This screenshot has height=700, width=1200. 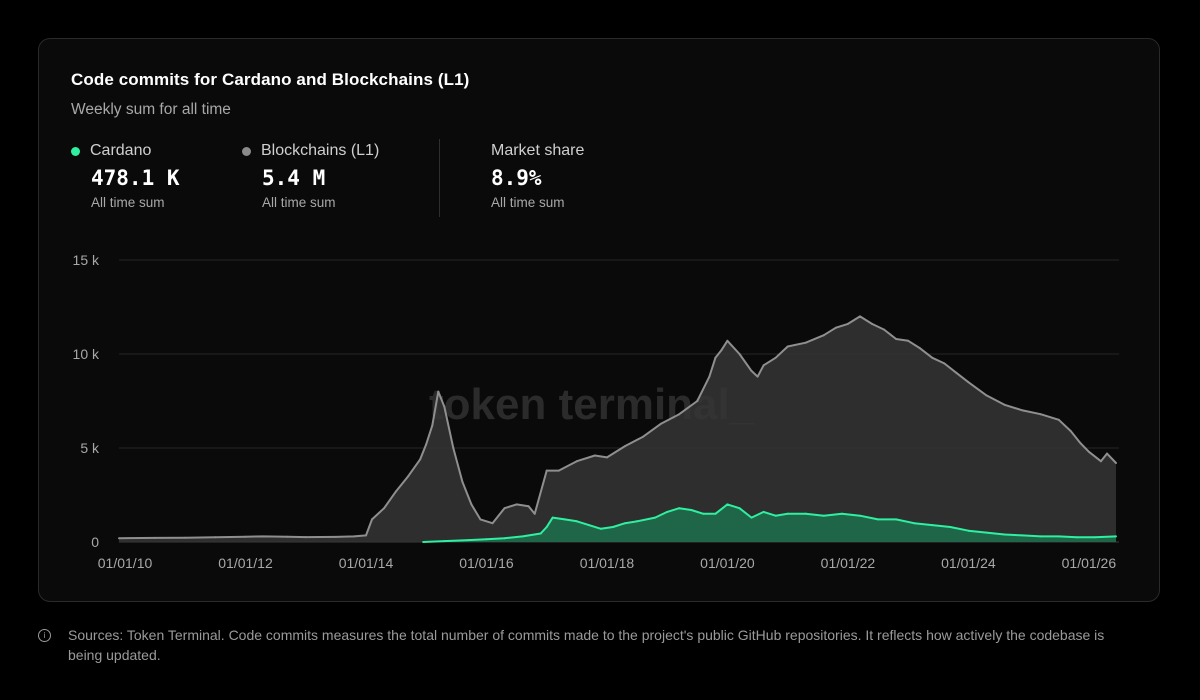 What do you see at coordinates (607, 563) in the screenshot?
I see `x-tick-label: 01/01/18` at bounding box center [607, 563].